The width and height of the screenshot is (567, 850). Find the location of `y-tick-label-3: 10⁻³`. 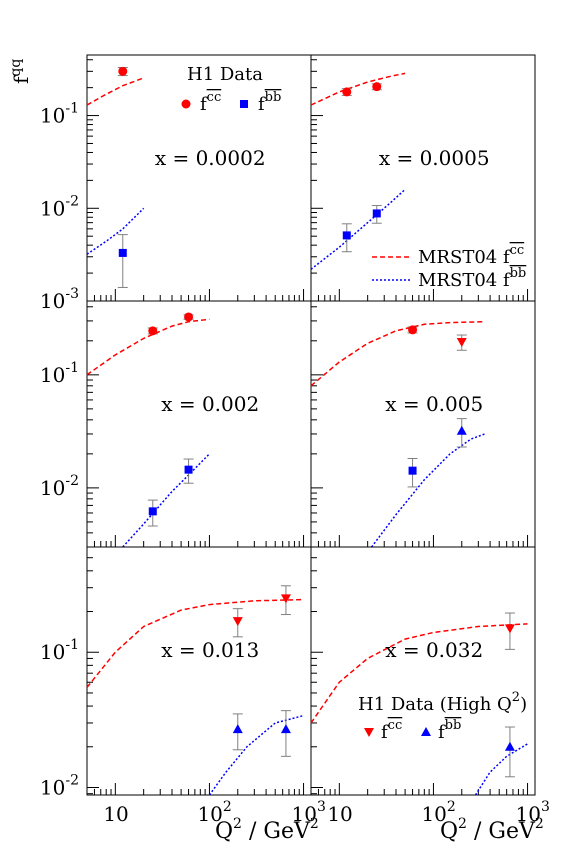

y-tick-label-3: 10⁻³ is located at coordinates (59, 299).